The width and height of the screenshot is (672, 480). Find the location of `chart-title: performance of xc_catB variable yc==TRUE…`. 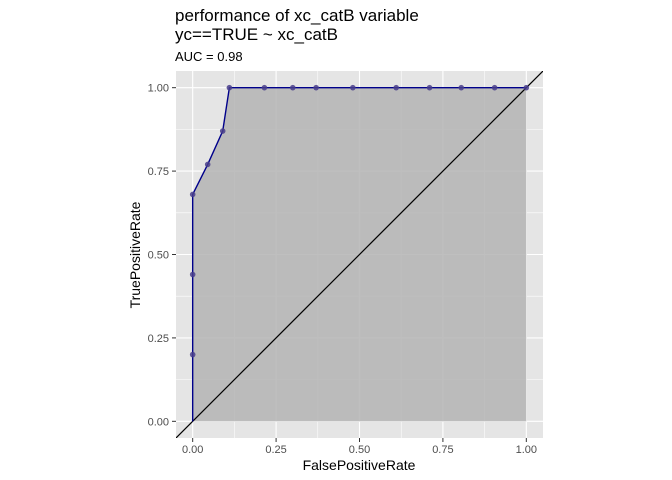

chart-title: performance of xc_catB variable yc==TRUE… is located at coordinates (297, 25).